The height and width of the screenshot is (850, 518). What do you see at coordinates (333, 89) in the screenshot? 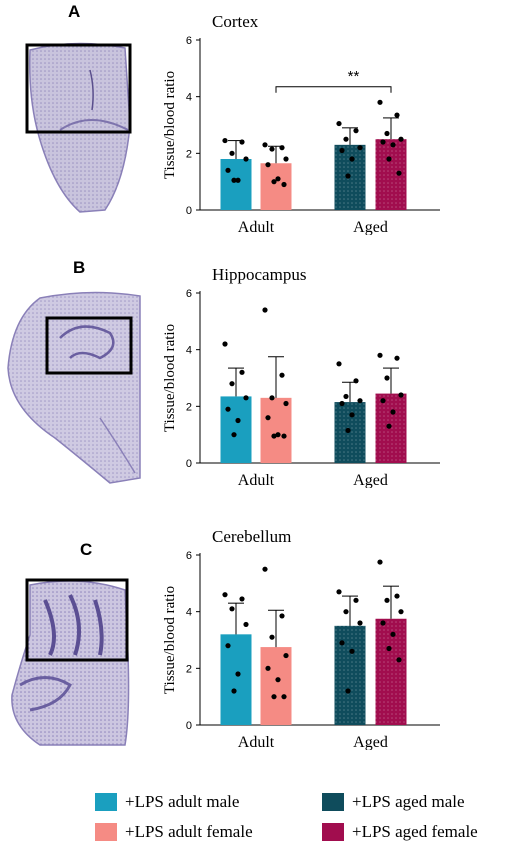
I see `significance-bracket` at bounding box center [333, 89].